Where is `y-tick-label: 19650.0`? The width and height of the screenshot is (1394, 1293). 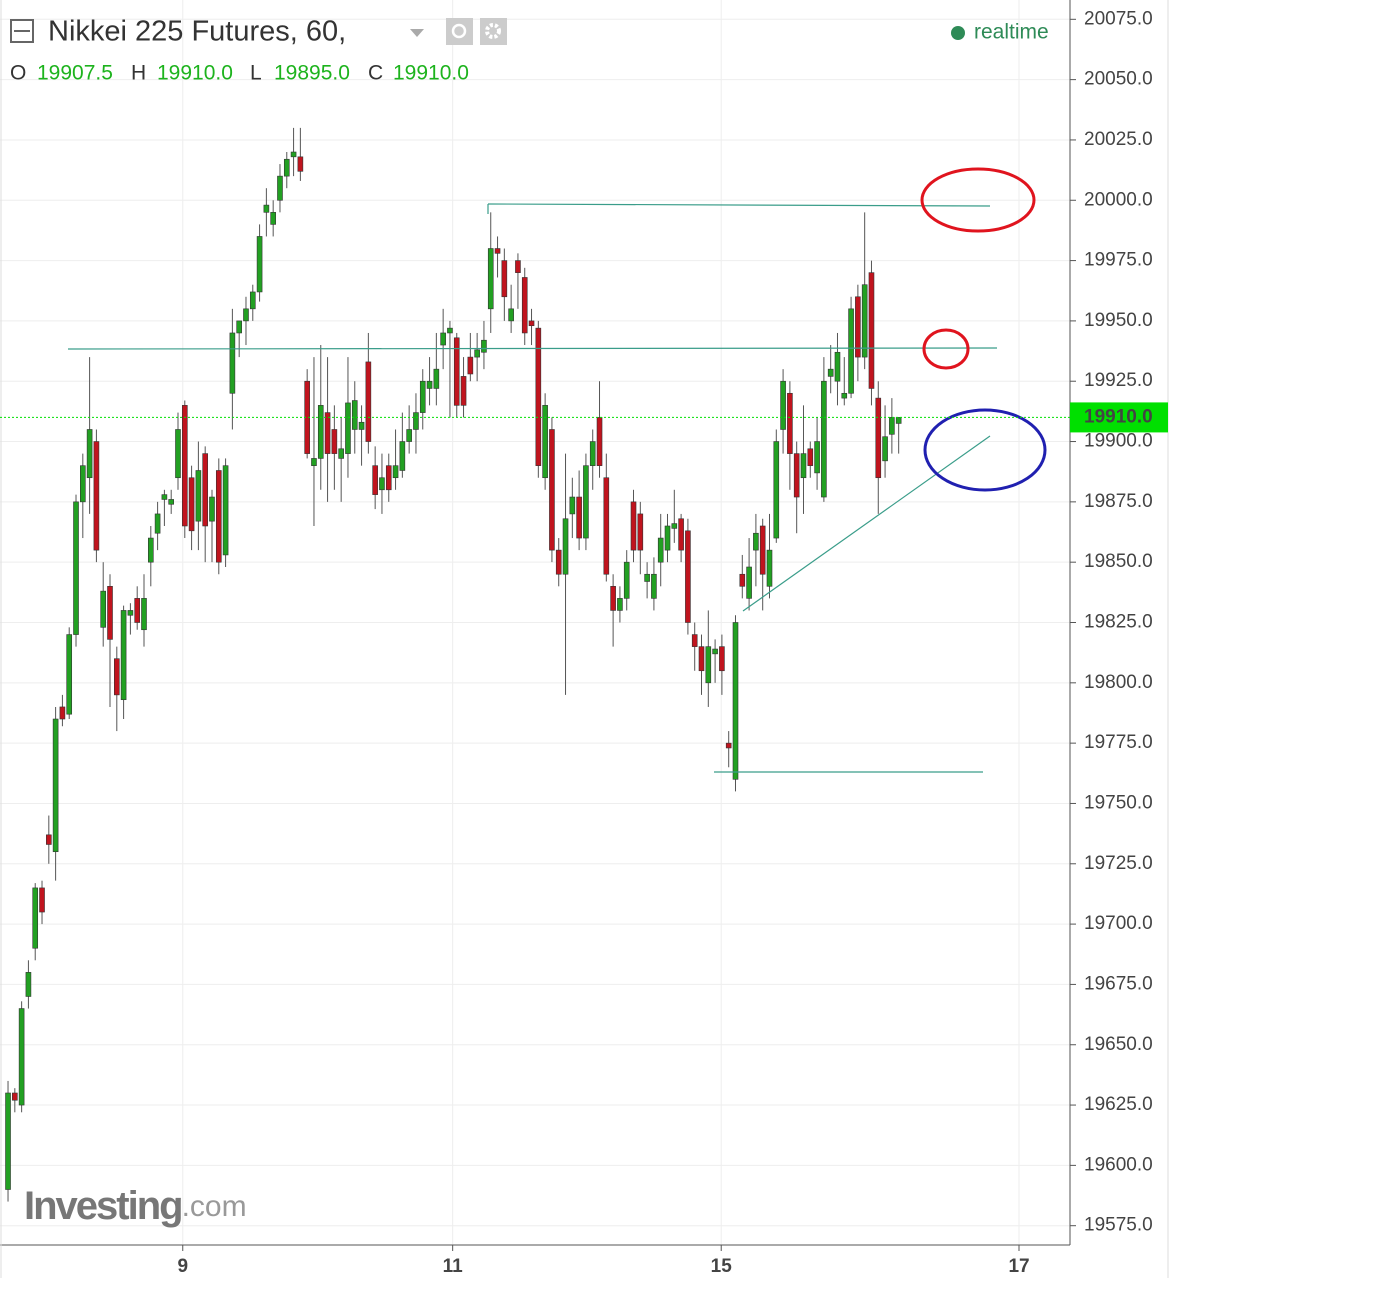
y-tick-label: 19650.0 is located at coordinates (1118, 1044).